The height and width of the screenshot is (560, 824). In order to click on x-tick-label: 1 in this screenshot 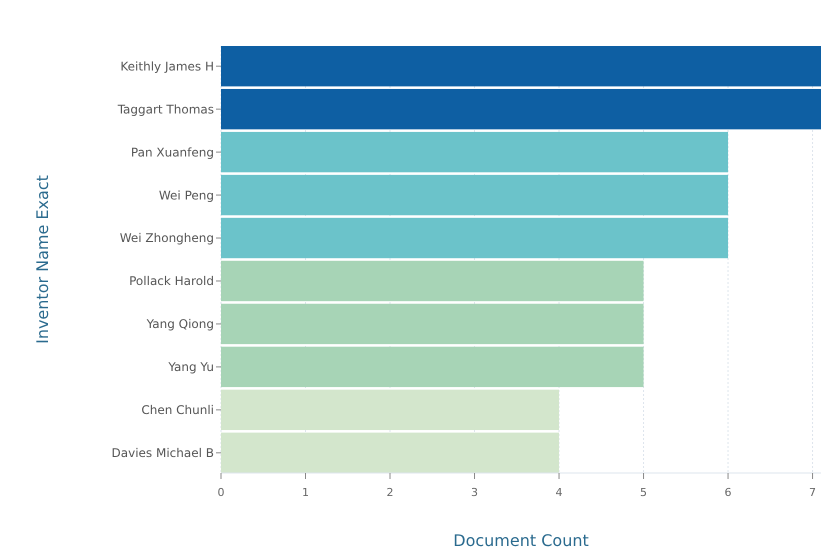, I will do `click(306, 492)`.